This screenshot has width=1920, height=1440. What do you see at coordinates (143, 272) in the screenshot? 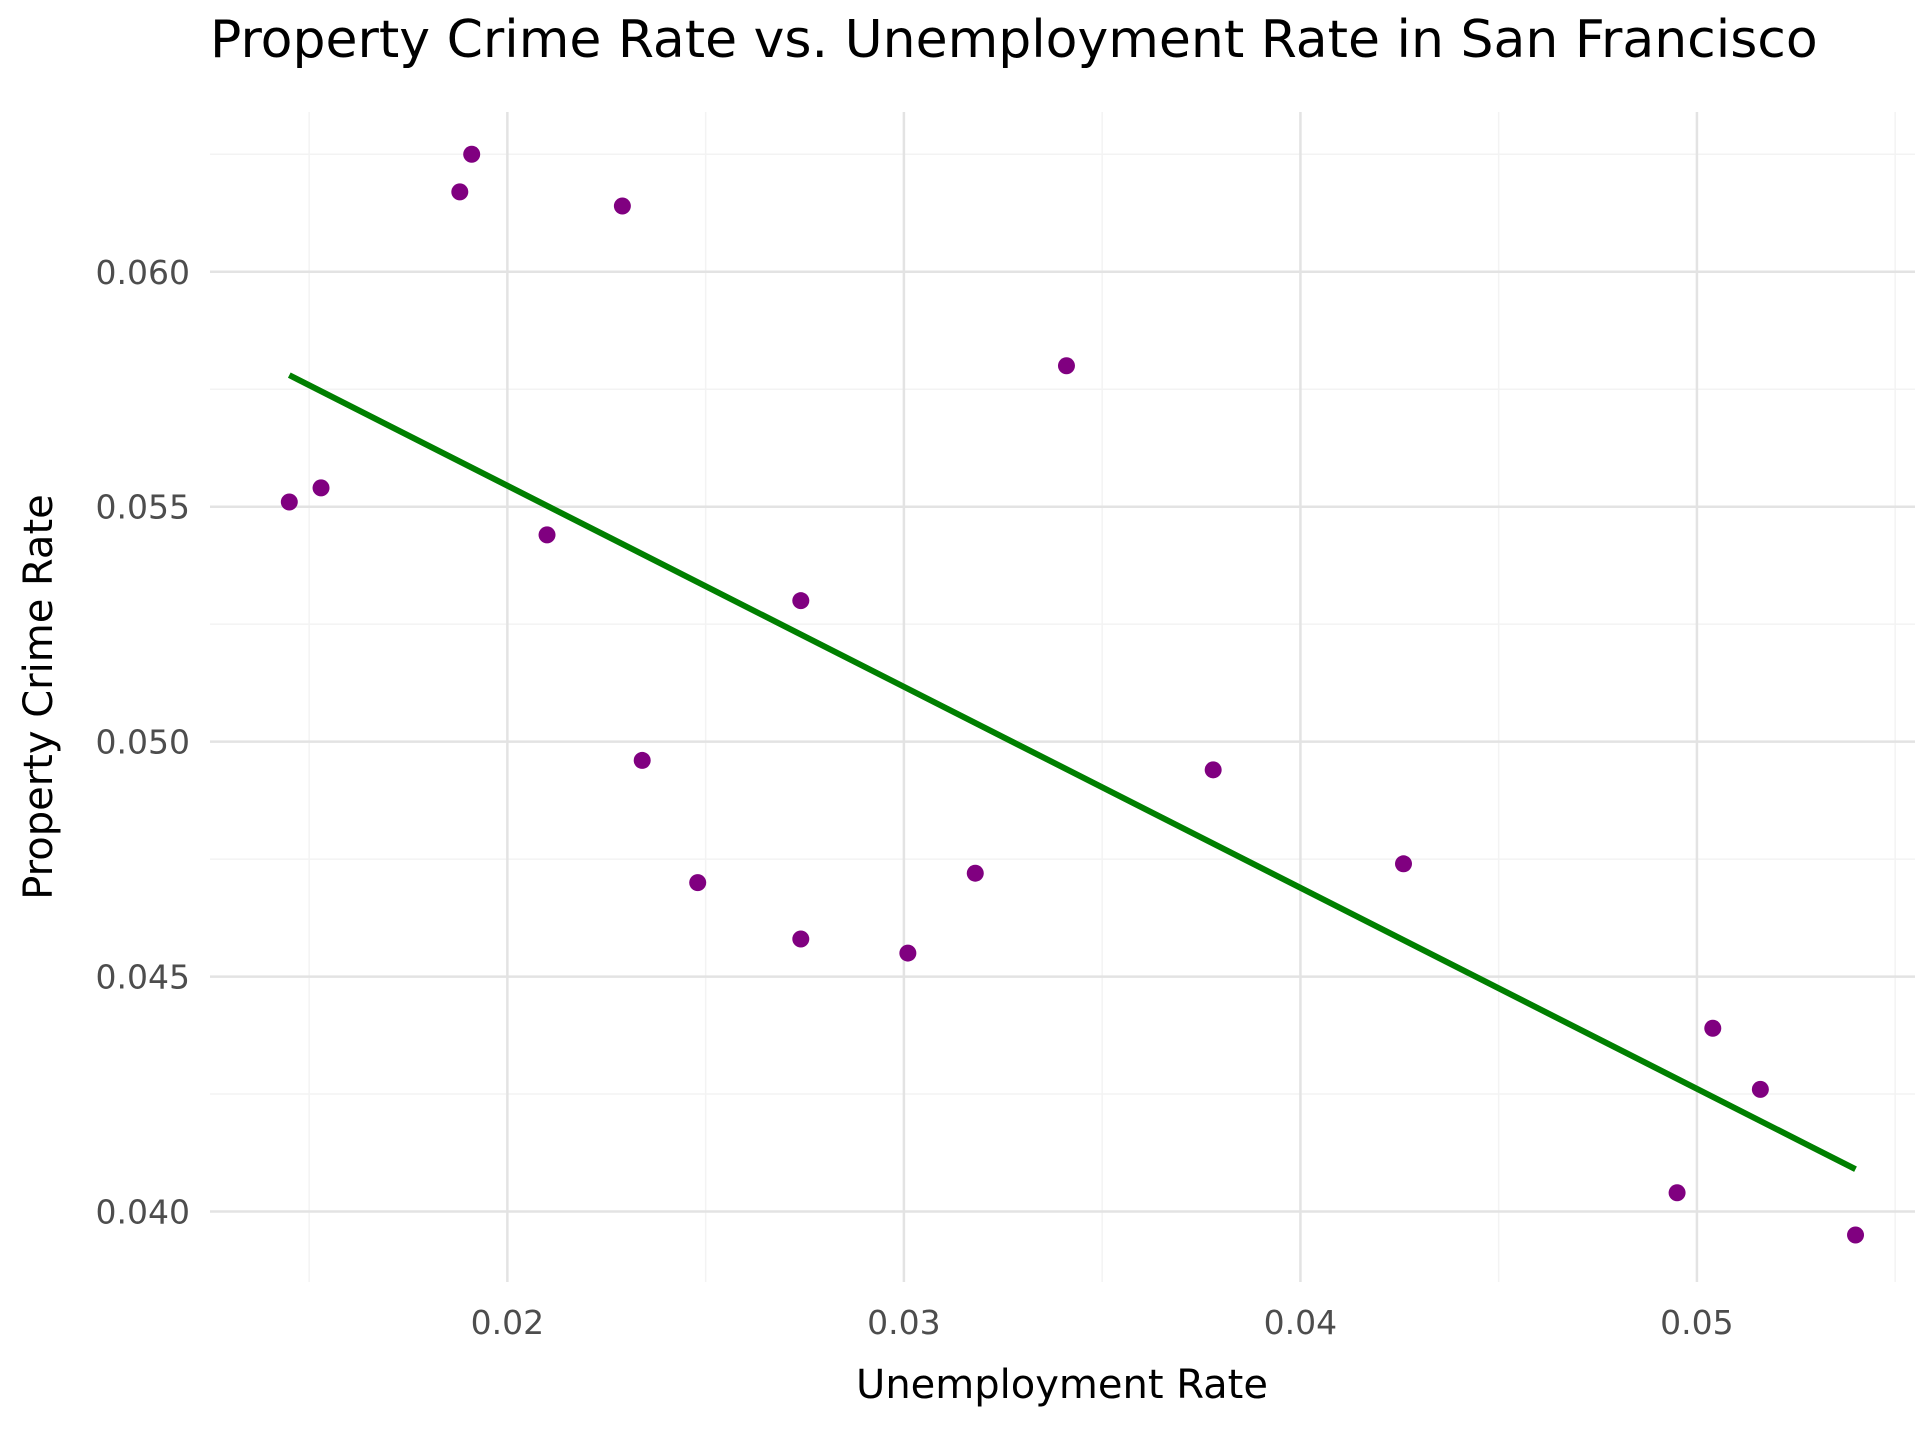
I see `y-tick-label: 0.060` at bounding box center [143, 272].